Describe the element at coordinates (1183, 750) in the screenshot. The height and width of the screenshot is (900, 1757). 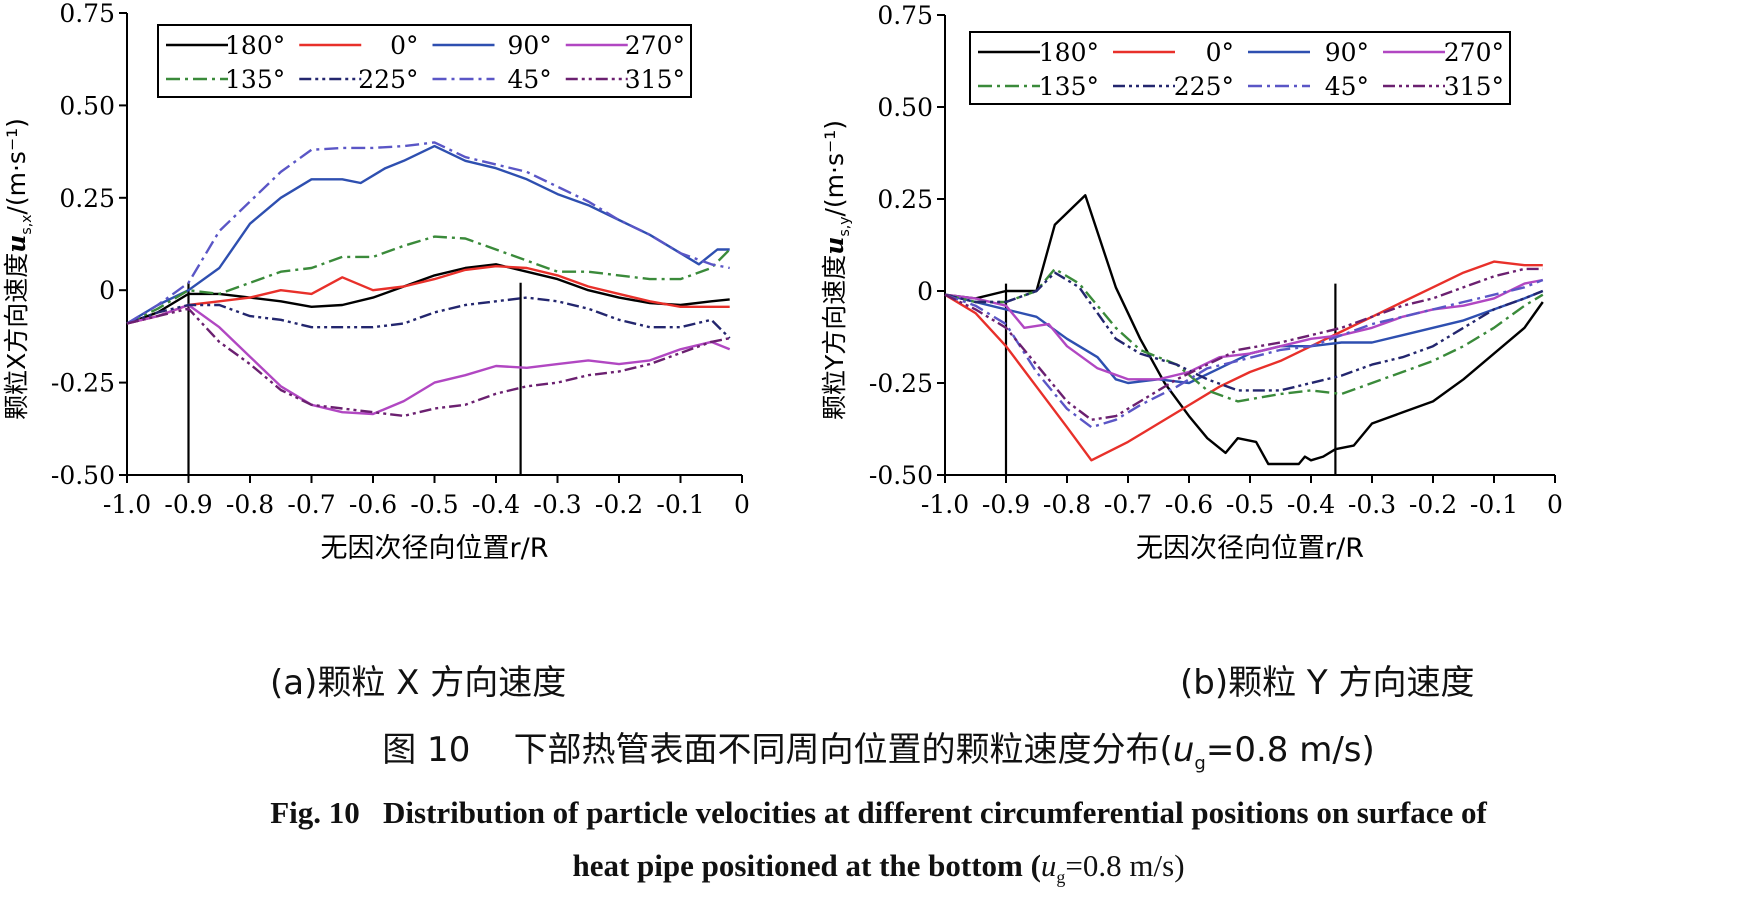
I see `caption-zh-param: u` at that location.